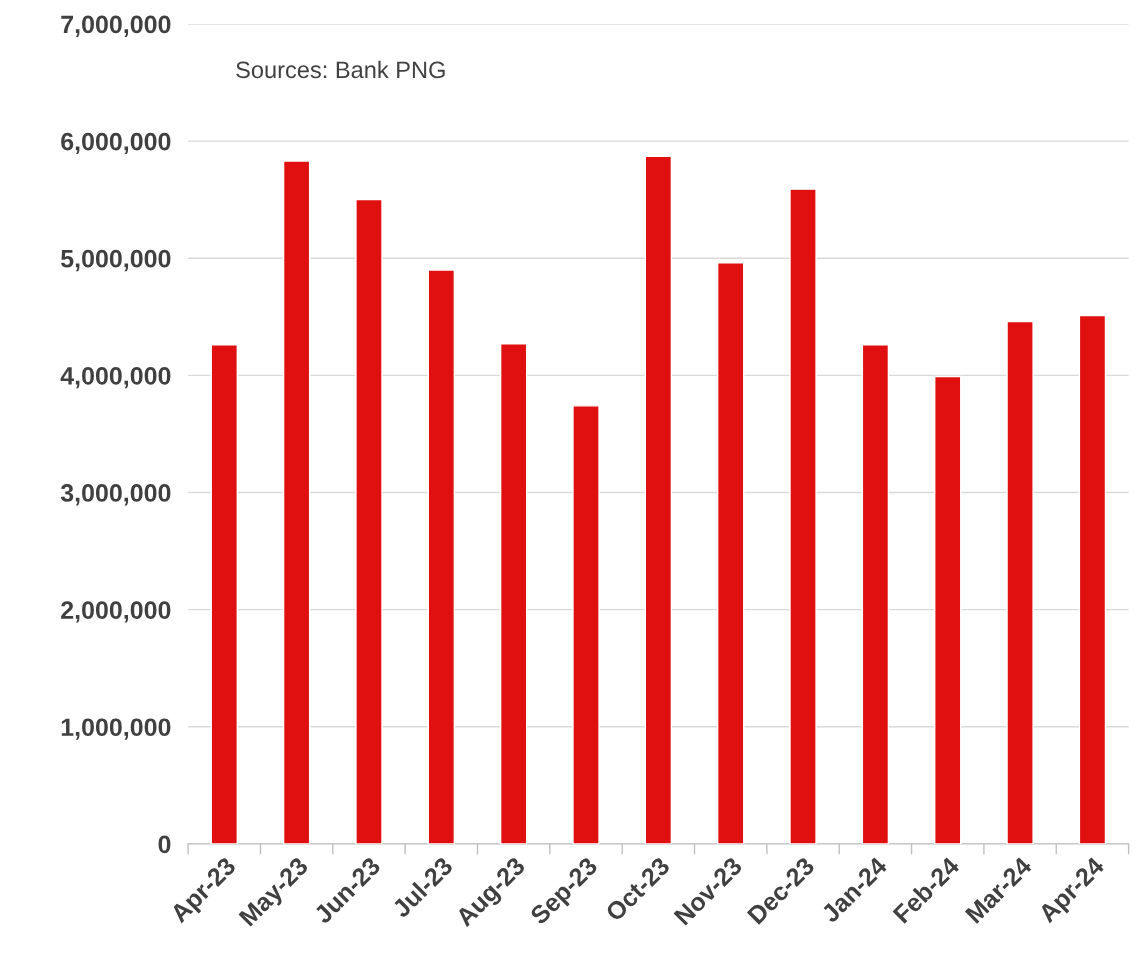  Describe the element at coordinates (115, 377) in the screenshot. I see `y-tick-label: 4,000,000` at that location.